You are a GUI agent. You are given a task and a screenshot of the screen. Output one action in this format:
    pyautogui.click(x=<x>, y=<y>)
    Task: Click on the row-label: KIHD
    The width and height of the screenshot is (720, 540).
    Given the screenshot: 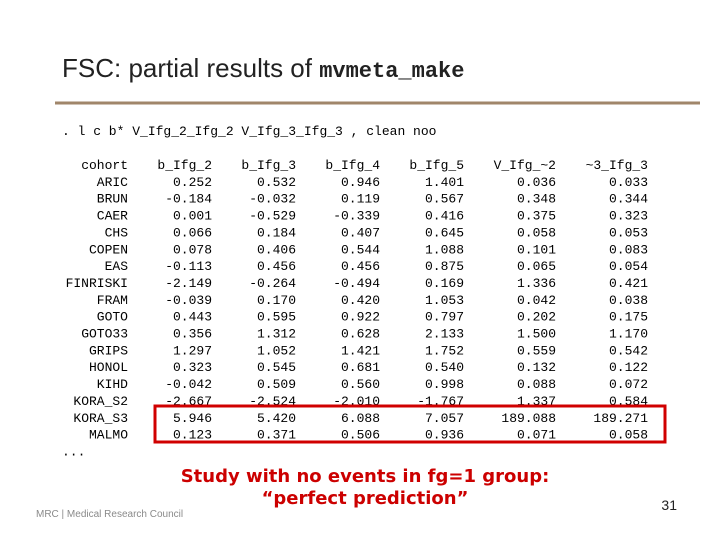 What is the action you would take?
    pyautogui.click(x=112, y=384)
    